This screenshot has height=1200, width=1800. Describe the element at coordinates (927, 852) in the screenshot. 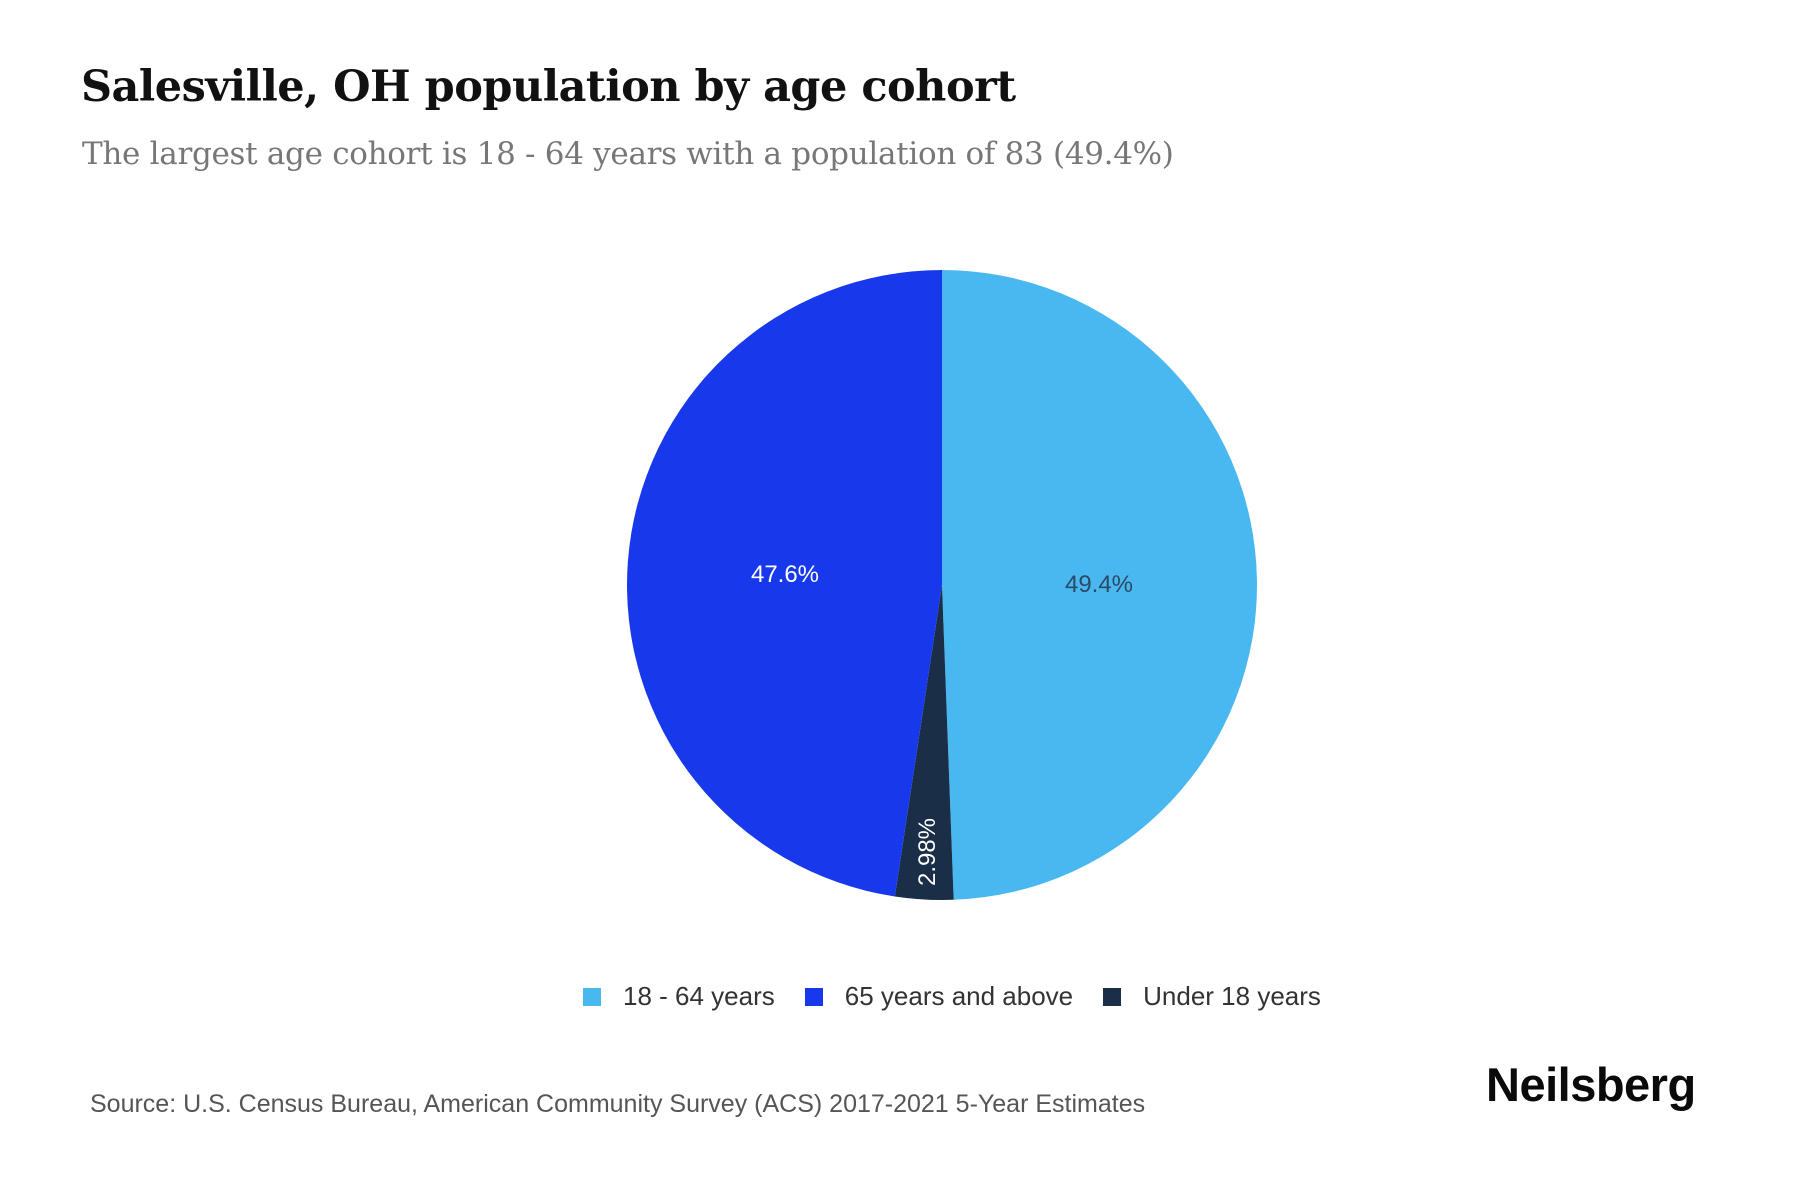

I see `slice-label-under-18: 2.98%` at that location.